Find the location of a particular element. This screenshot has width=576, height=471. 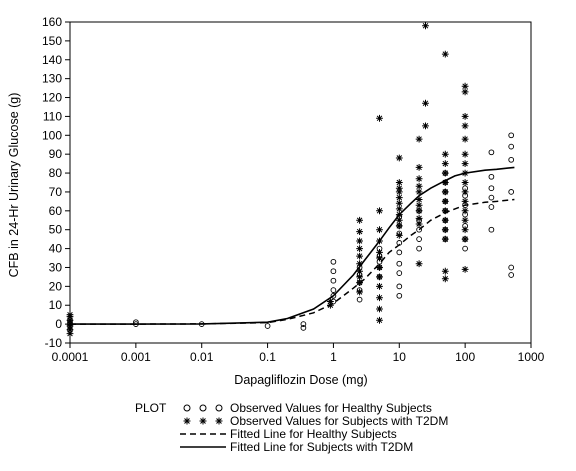

x-tick-label: 100 is located at coordinates (465, 357).